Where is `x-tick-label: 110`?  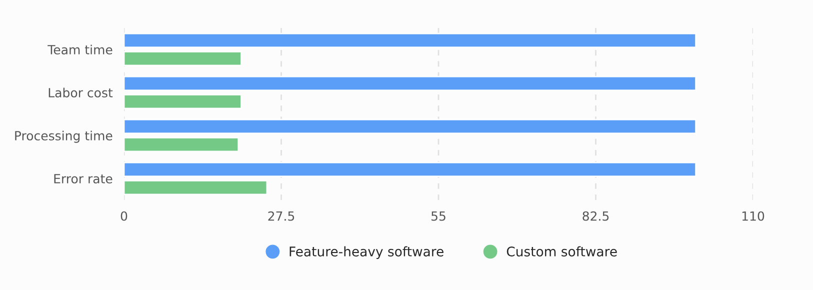
x-tick-label: 110 is located at coordinates (753, 216).